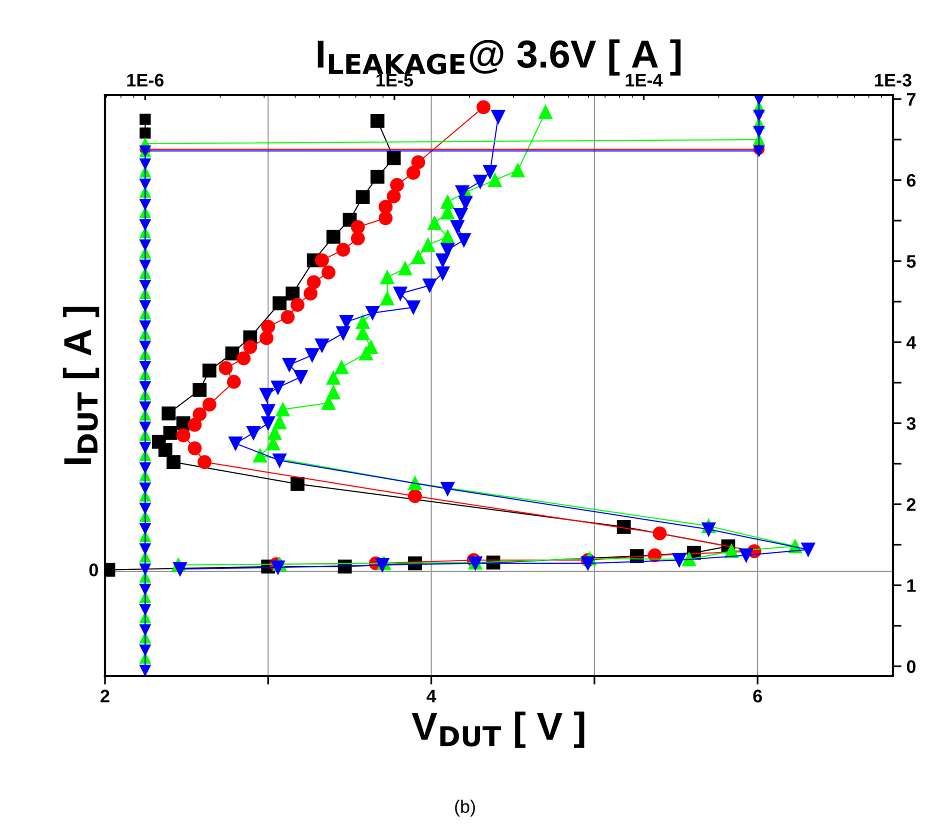 The width and height of the screenshot is (930, 829). Describe the element at coordinates (893, 80) in the screenshot. I see `x2-tick-label: 1E-3` at that location.